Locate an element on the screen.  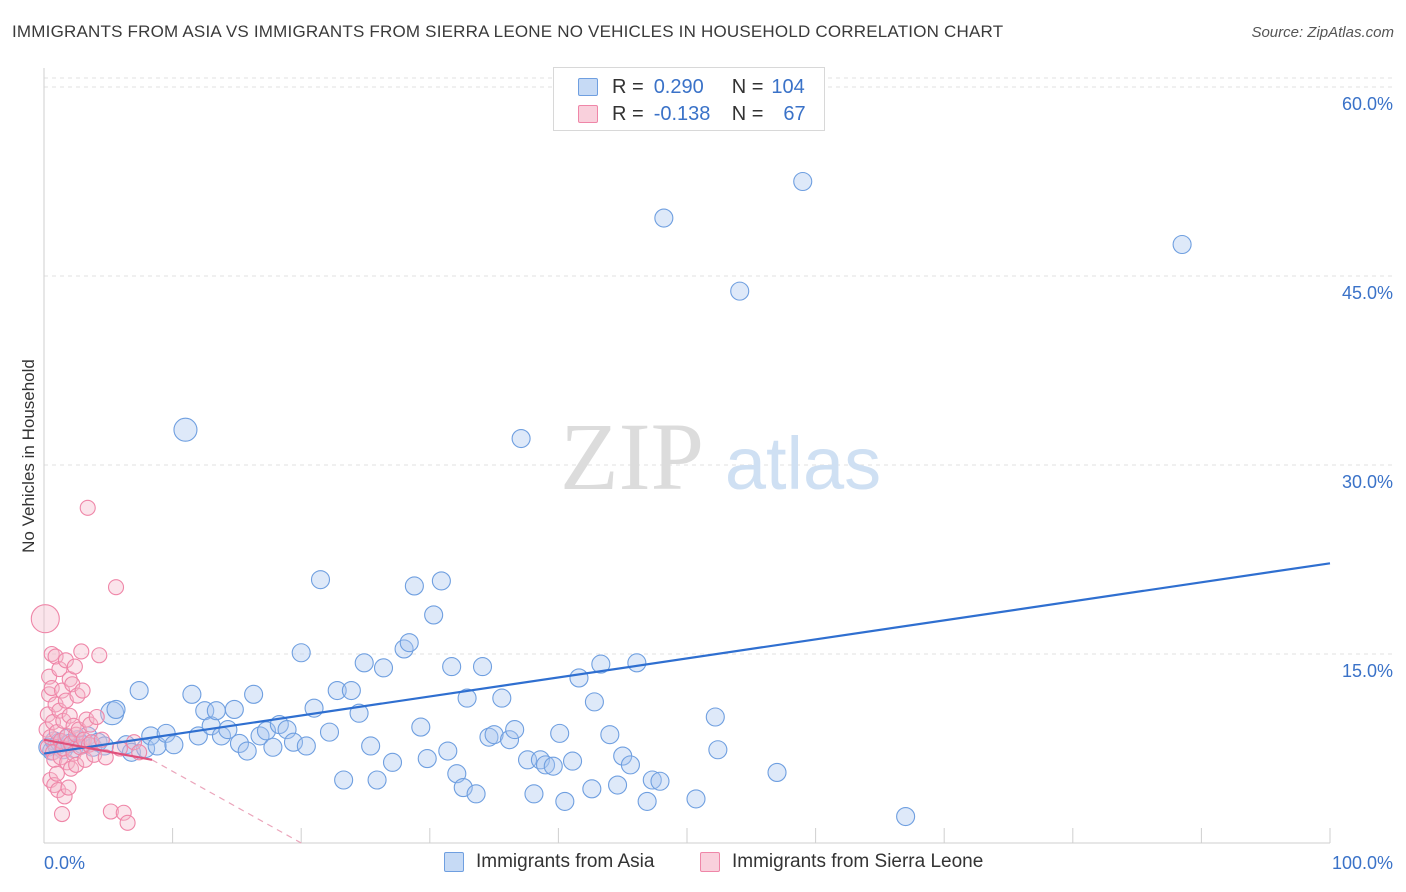
y-tick-label: 60.0% is located at coordinates (1367, 104).